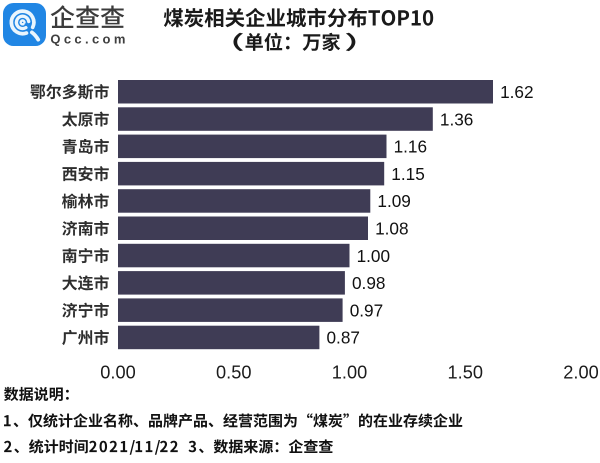 The image size is (600, 463). What do you see at coordinates (89, 39) in the screenshot?
I see `svg-text: Qcc.com` at bounding box center [89, 39].